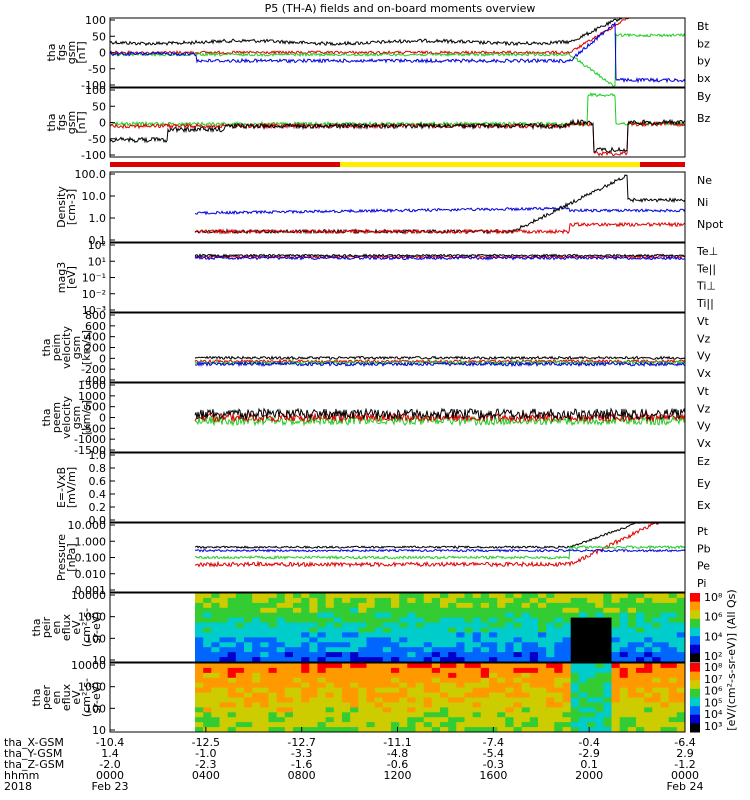  Describe the element at coordinates (90, 439) in the screenshot. I see `y-tick-label: -1000` at that location.